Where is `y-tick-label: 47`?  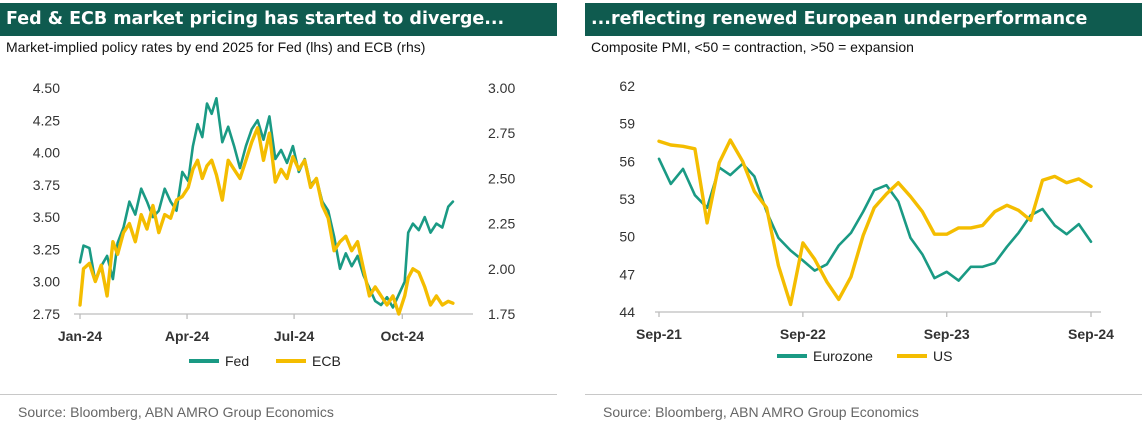
y-tick-label: 47 is located at coordinates (627, 274).